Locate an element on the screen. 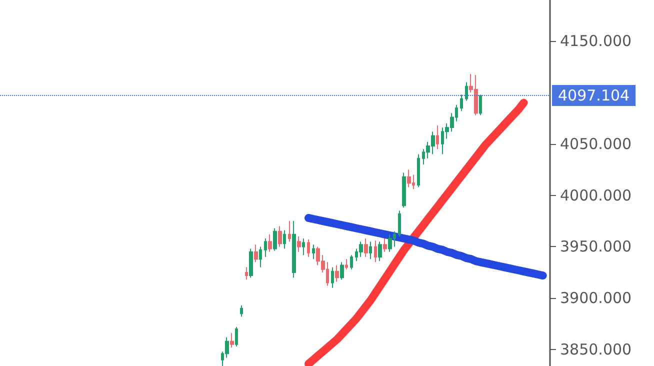 This screenshot has height=366, width=654. y-tick-label: 3950.000 is located at coordinates (596, 247).